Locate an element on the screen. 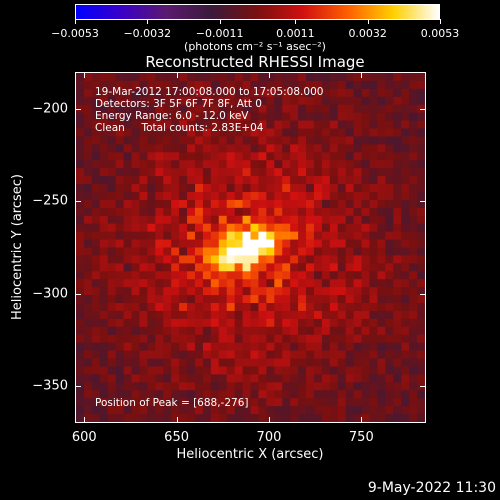 Image resolution: width=500 pixels, height=500 pixels. x-tick-label: 650 is located at coordinates (177, 437).